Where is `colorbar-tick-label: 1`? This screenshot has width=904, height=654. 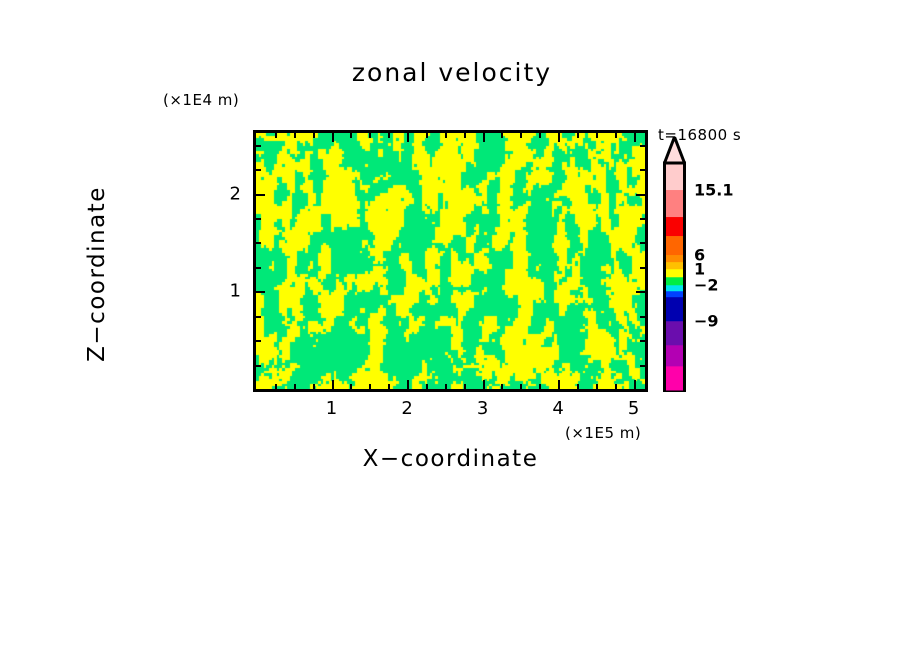 colorbar-tick-label: 1 is located at coordinates (700, 269).